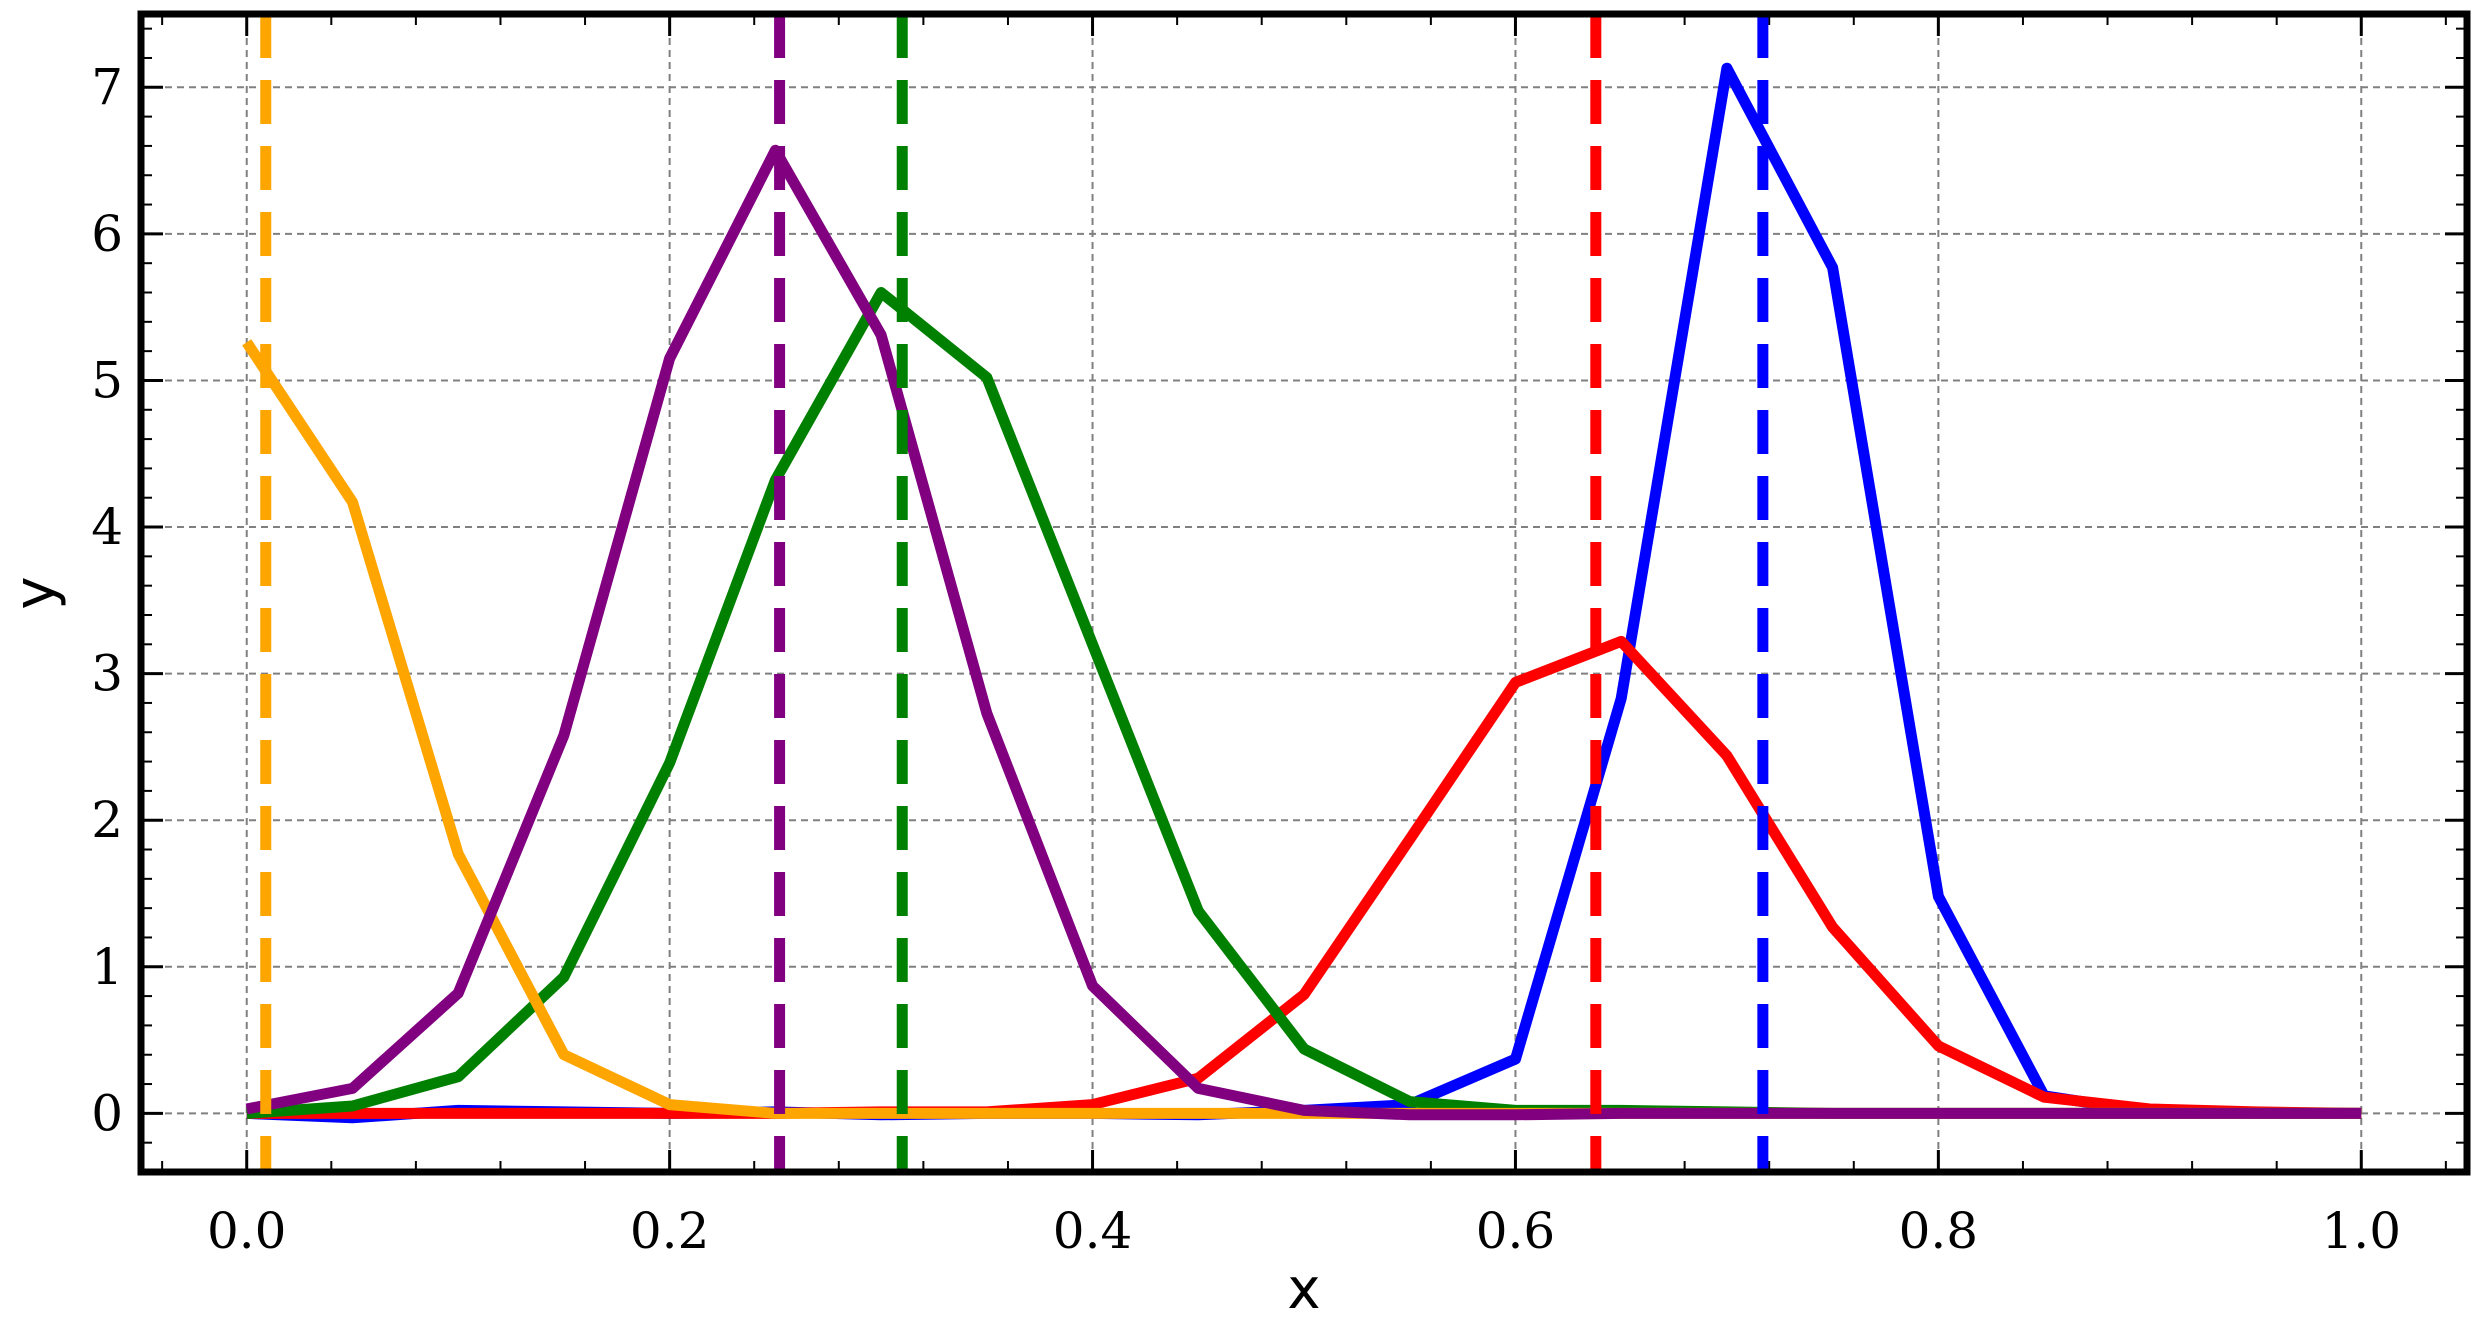  Describe the element at coordinates (107, 967) in the screenshot. I see `y-tick-label: 1` at that location.